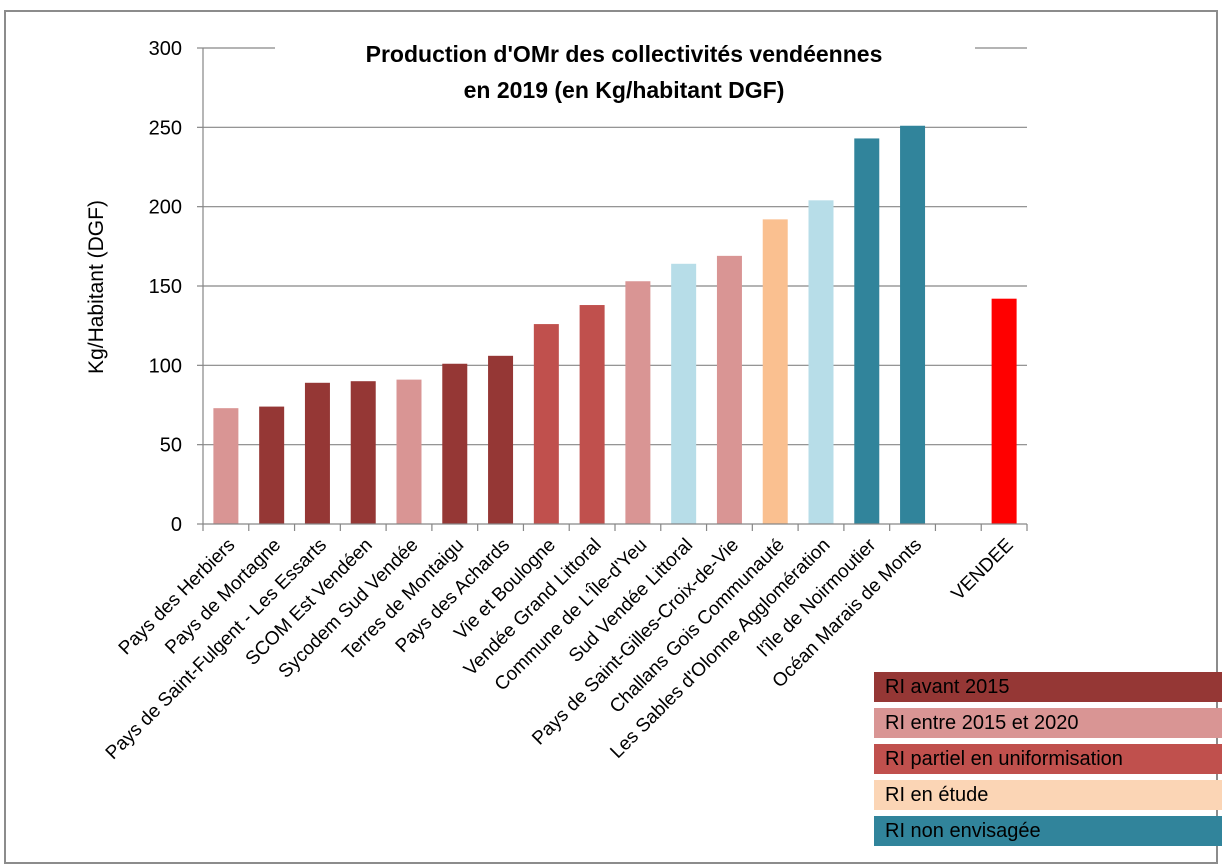 This screenshot has height=868, width=1222. Describe the element at coordinates (165, 128) in the screenshot. I see `y-tick-label: 250` at that location.